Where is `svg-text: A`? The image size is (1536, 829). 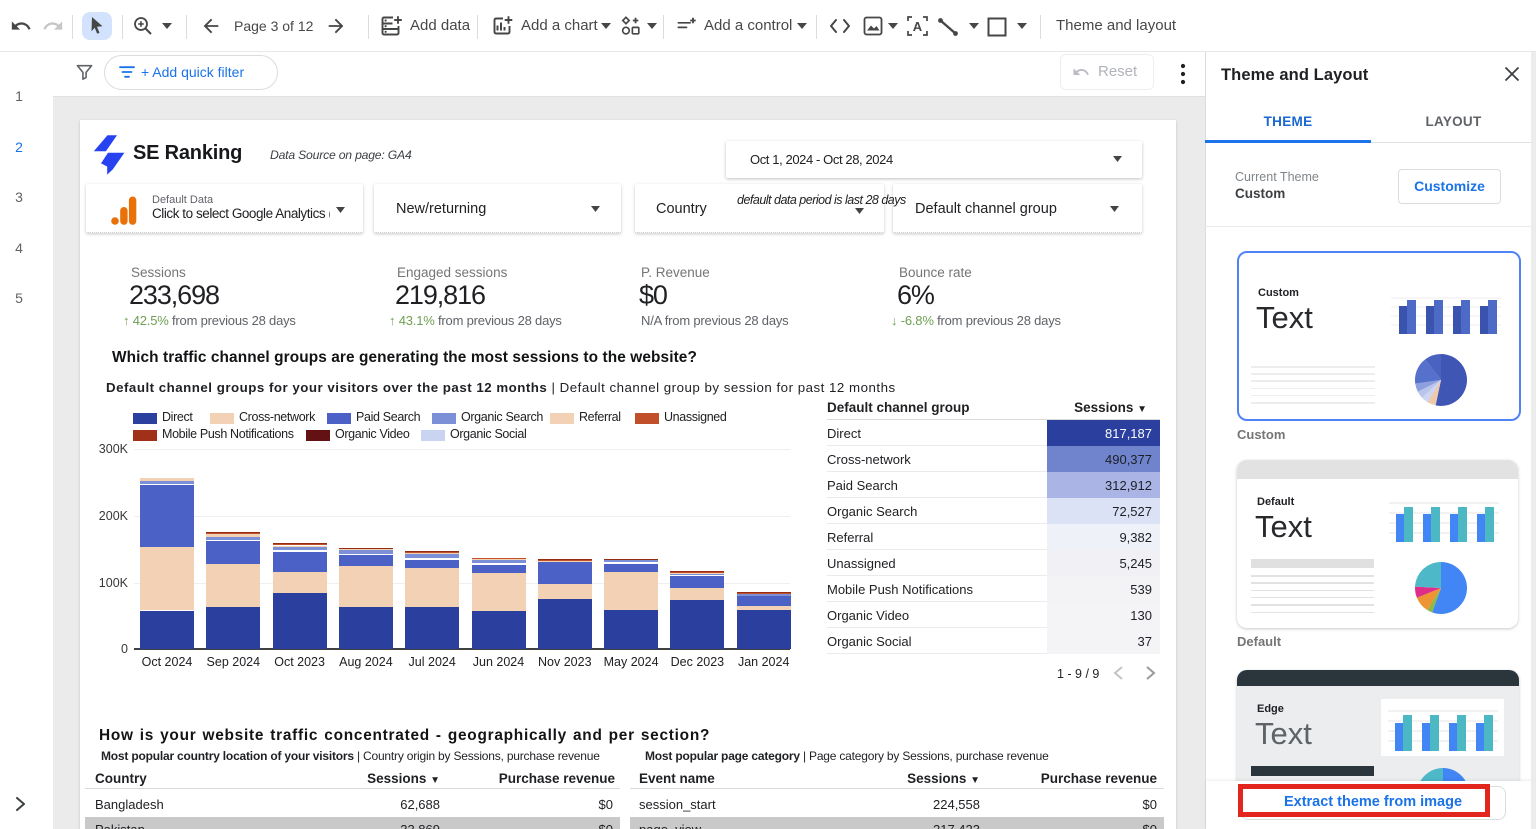
svg-text: A is located at coordinates (918, 26).